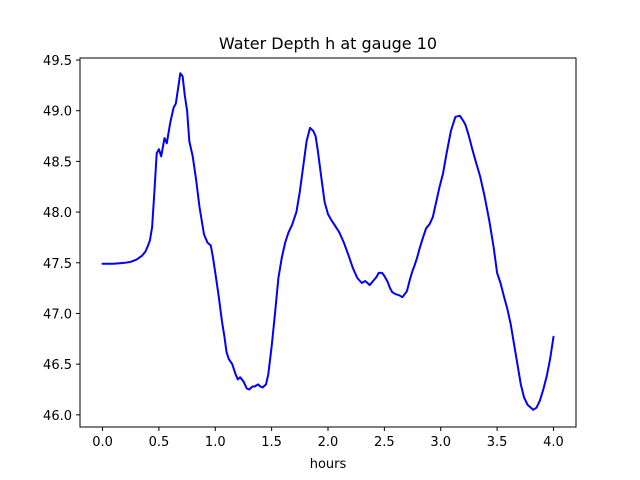 The height and width of the screenshot is (480, 640). I want to click on x-tick-label: 3.0, so click(440, 442).